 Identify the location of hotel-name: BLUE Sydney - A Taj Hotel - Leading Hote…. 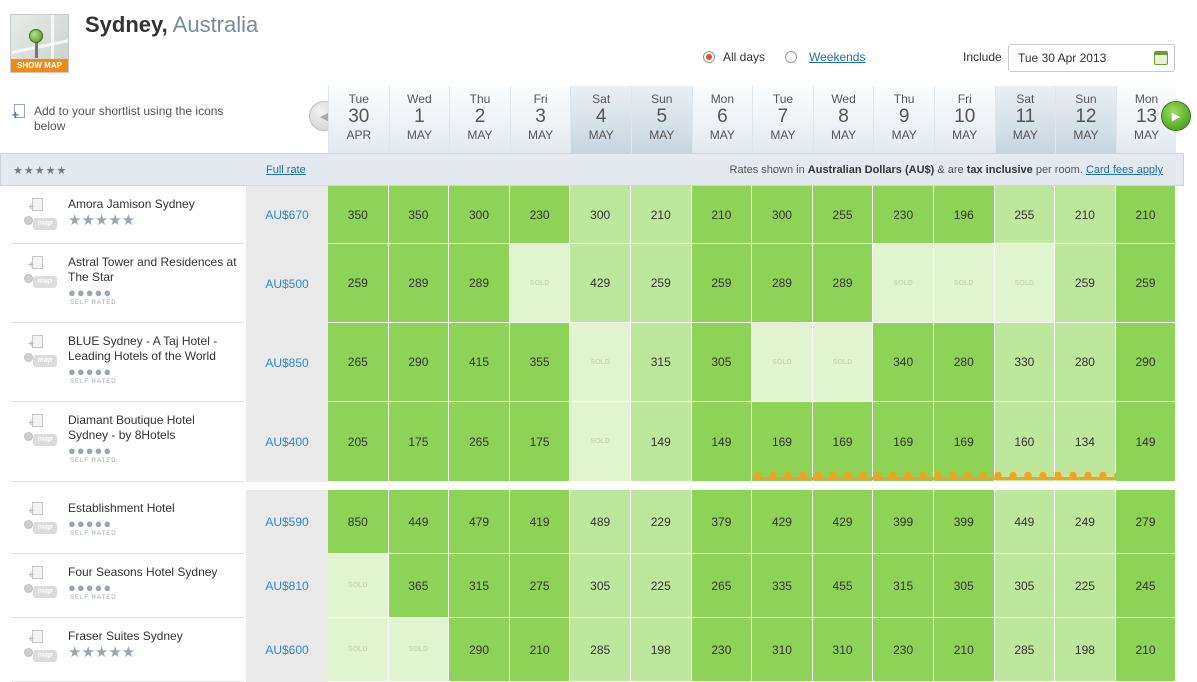
(143, 348).